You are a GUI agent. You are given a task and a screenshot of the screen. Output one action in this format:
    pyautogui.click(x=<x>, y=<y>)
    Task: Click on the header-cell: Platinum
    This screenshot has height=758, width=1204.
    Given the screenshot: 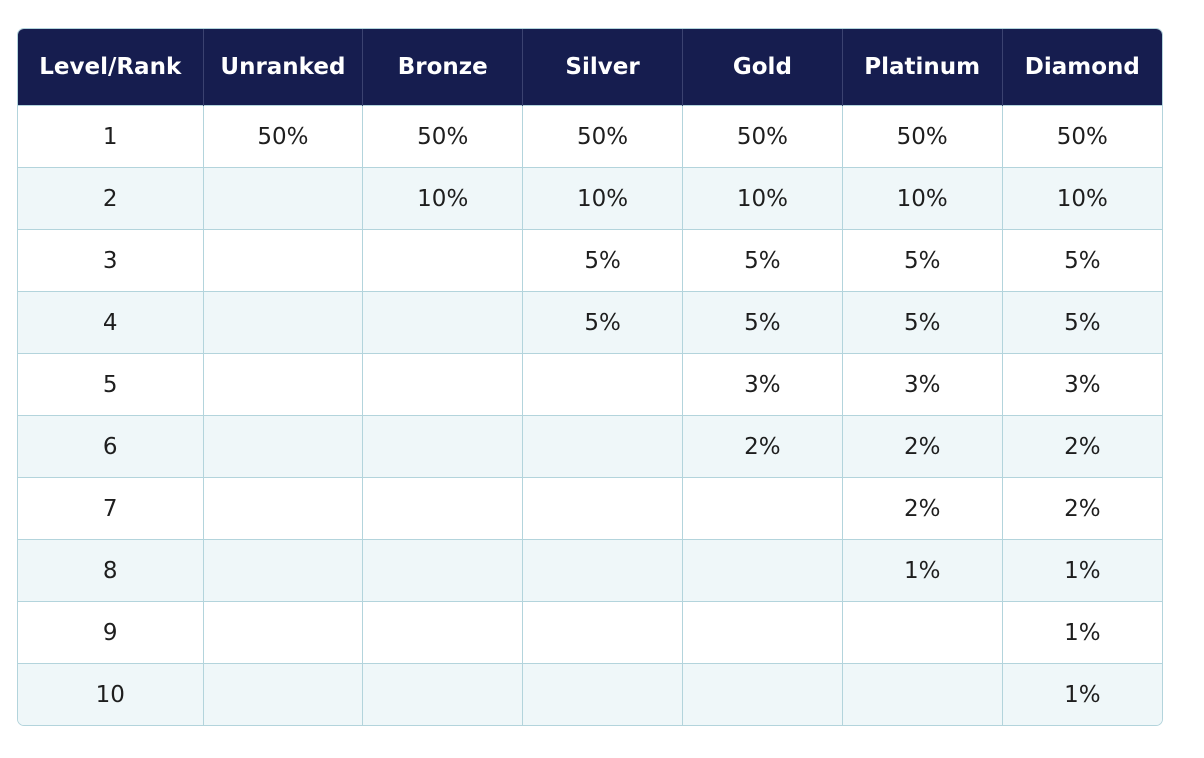 What is the action you would take?
    pyautogui.click(x=922, y=67)
    